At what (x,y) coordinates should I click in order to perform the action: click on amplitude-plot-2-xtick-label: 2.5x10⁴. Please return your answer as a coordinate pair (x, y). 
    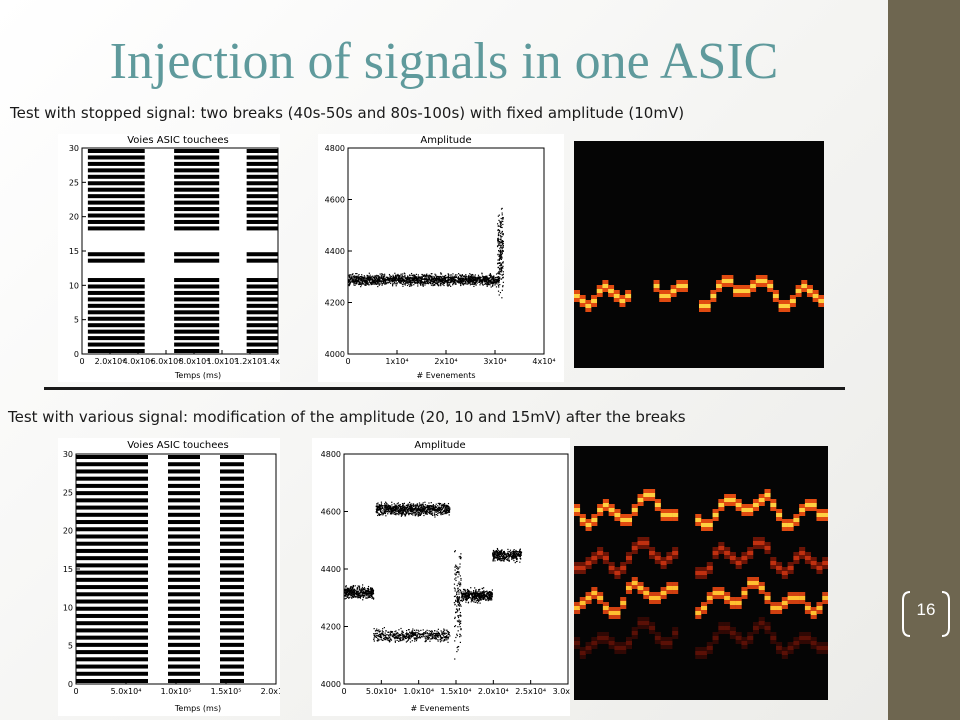
    Looking at the image, I should click on (530, 691).